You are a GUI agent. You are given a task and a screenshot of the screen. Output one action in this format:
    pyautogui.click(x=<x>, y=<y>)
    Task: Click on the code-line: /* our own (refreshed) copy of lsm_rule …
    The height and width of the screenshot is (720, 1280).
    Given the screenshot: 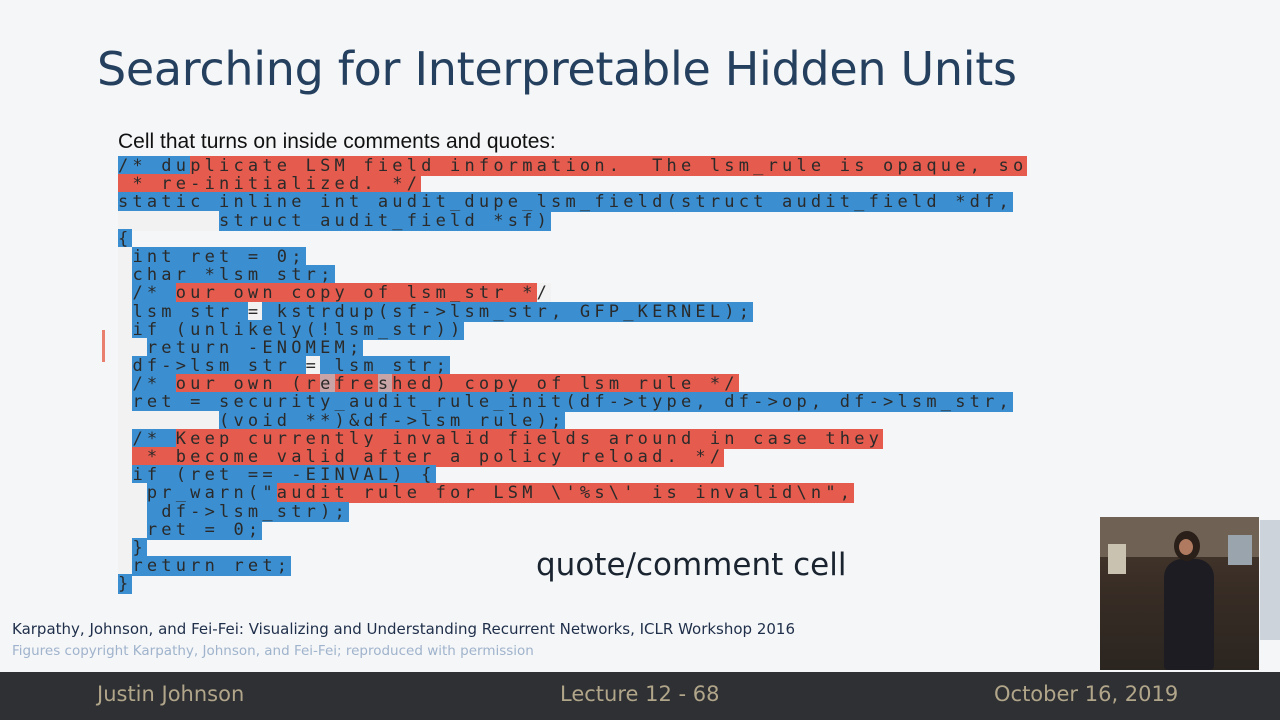 What is the action you would take?
    pyautogui.click(x=572, y=384)
    